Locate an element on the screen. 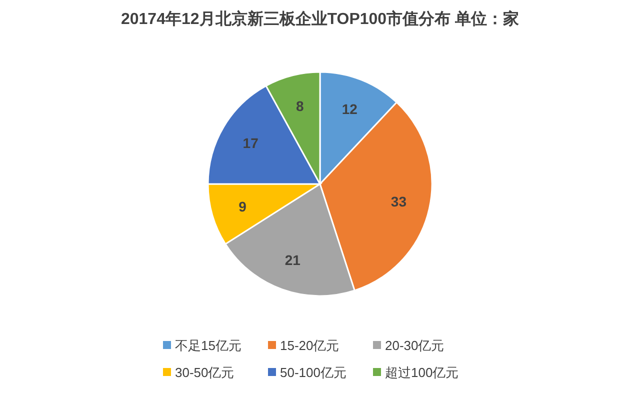 This screenshot has height=399, width=640. chart-title: 20174年12月北京新三板企业TOP100市值分布 单位：家 is located at coordinates (320, 18).